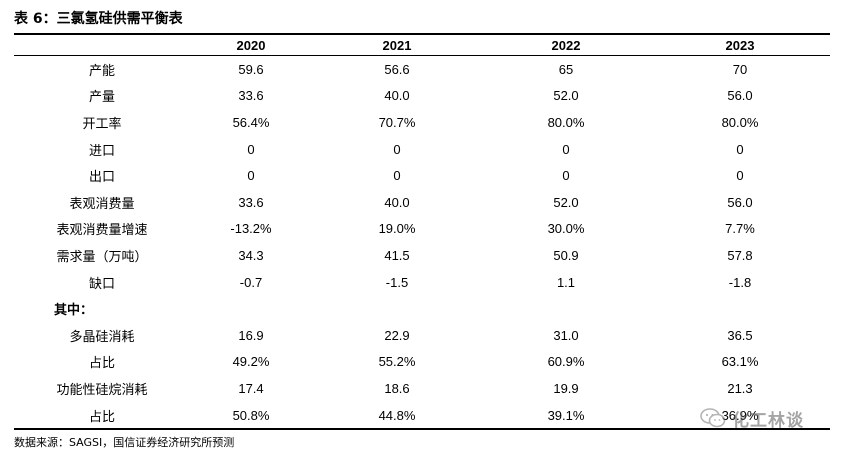  I want to click on header-rule, so click(422, 55).